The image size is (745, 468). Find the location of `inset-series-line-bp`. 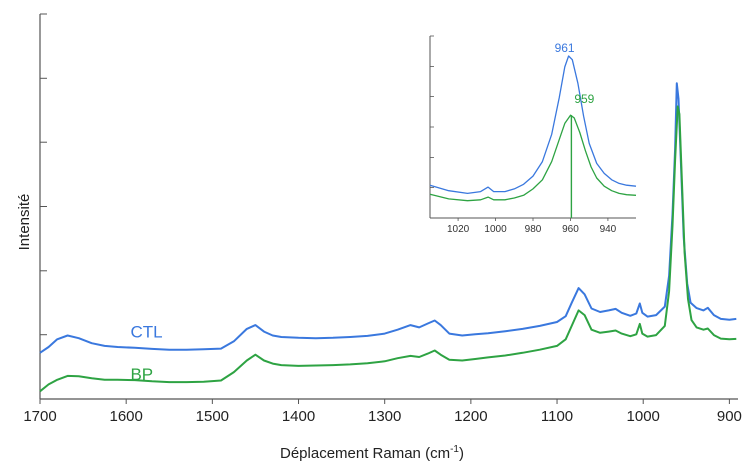

inset-series-line-bp is located at coordinates (533, 158).